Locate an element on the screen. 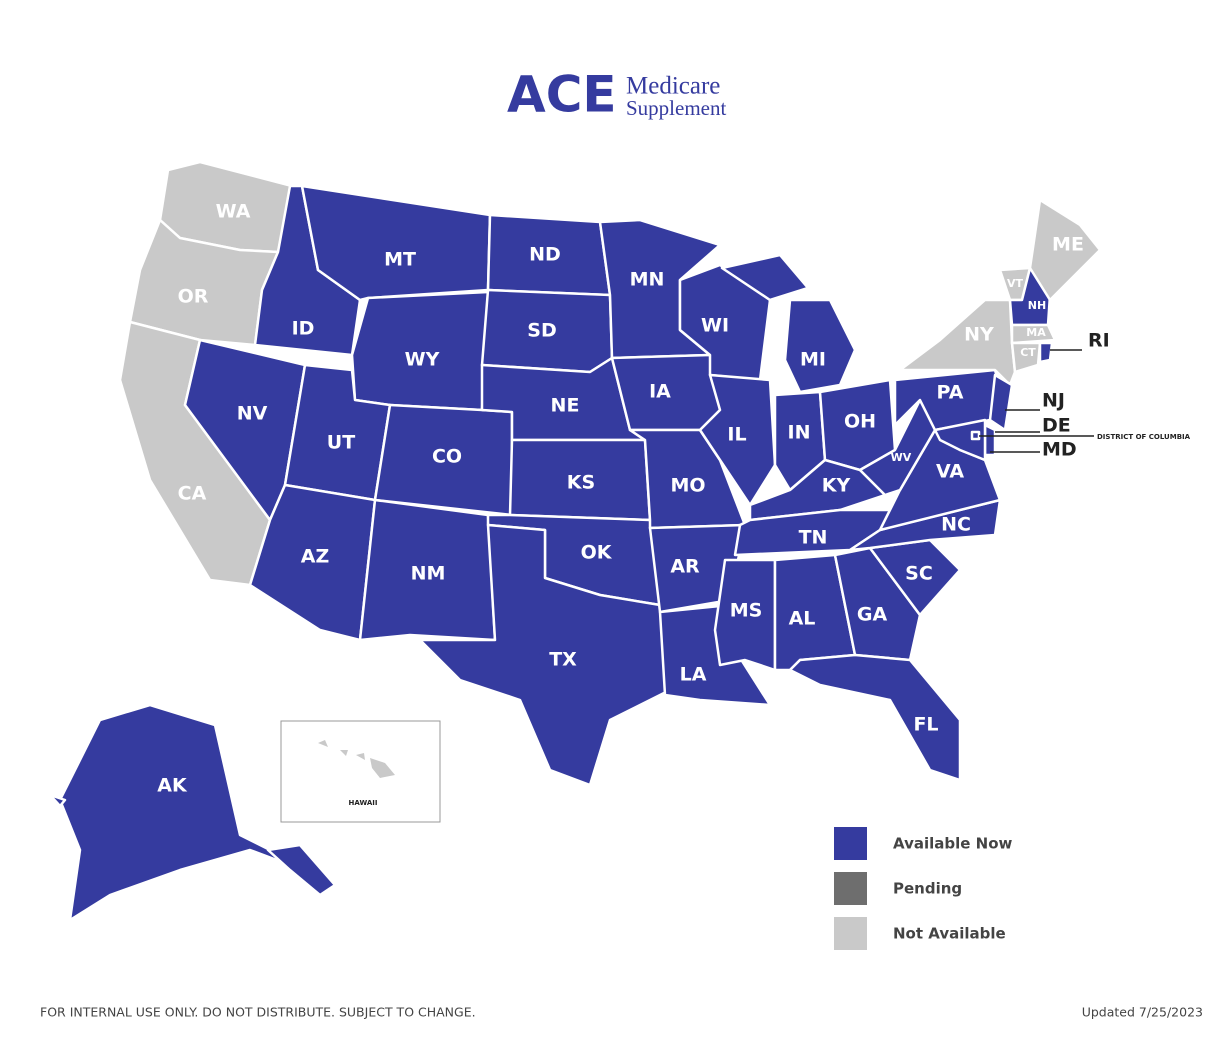  logo-line2: Supplement is located at coordinates (676, 108).